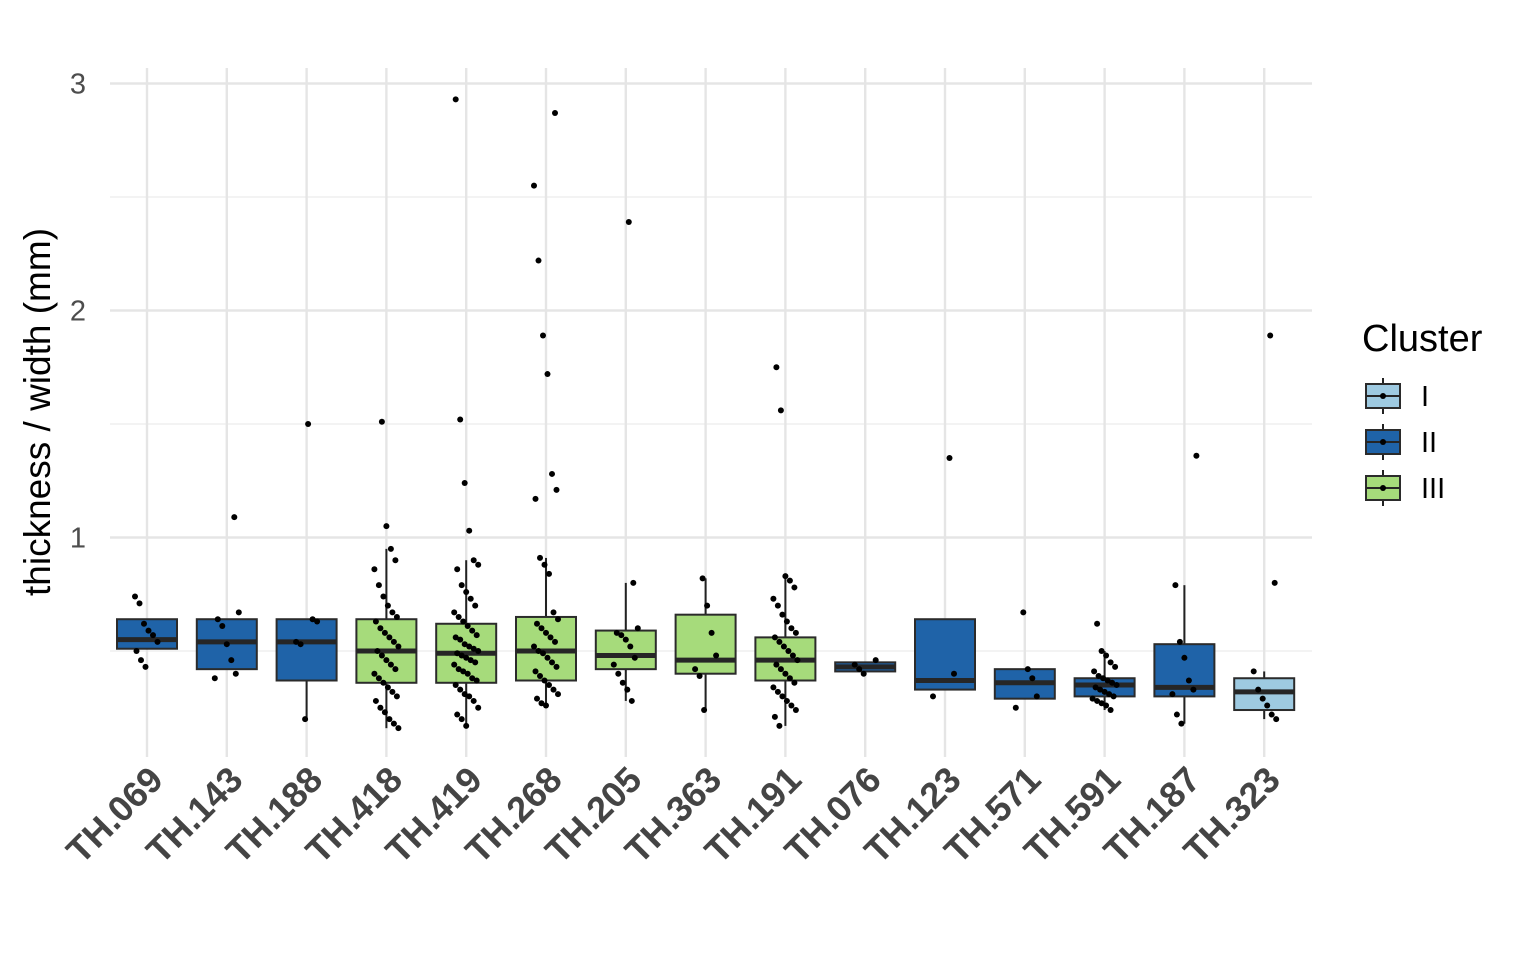  What do you see at coordinates (37, 412) in the screenshot?
I see `y-axis-title: thickness / width (mm)` at bounding box center [37, 412].